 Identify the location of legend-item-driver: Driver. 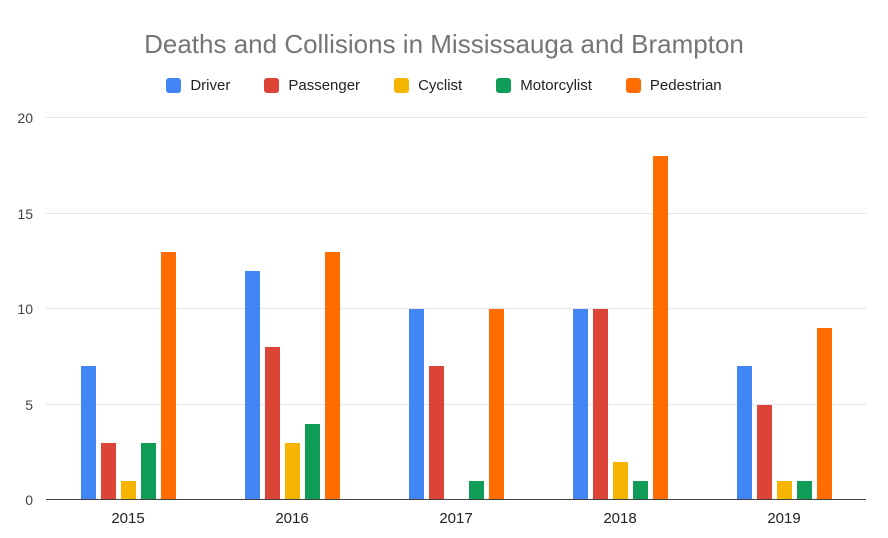
(198, 85).